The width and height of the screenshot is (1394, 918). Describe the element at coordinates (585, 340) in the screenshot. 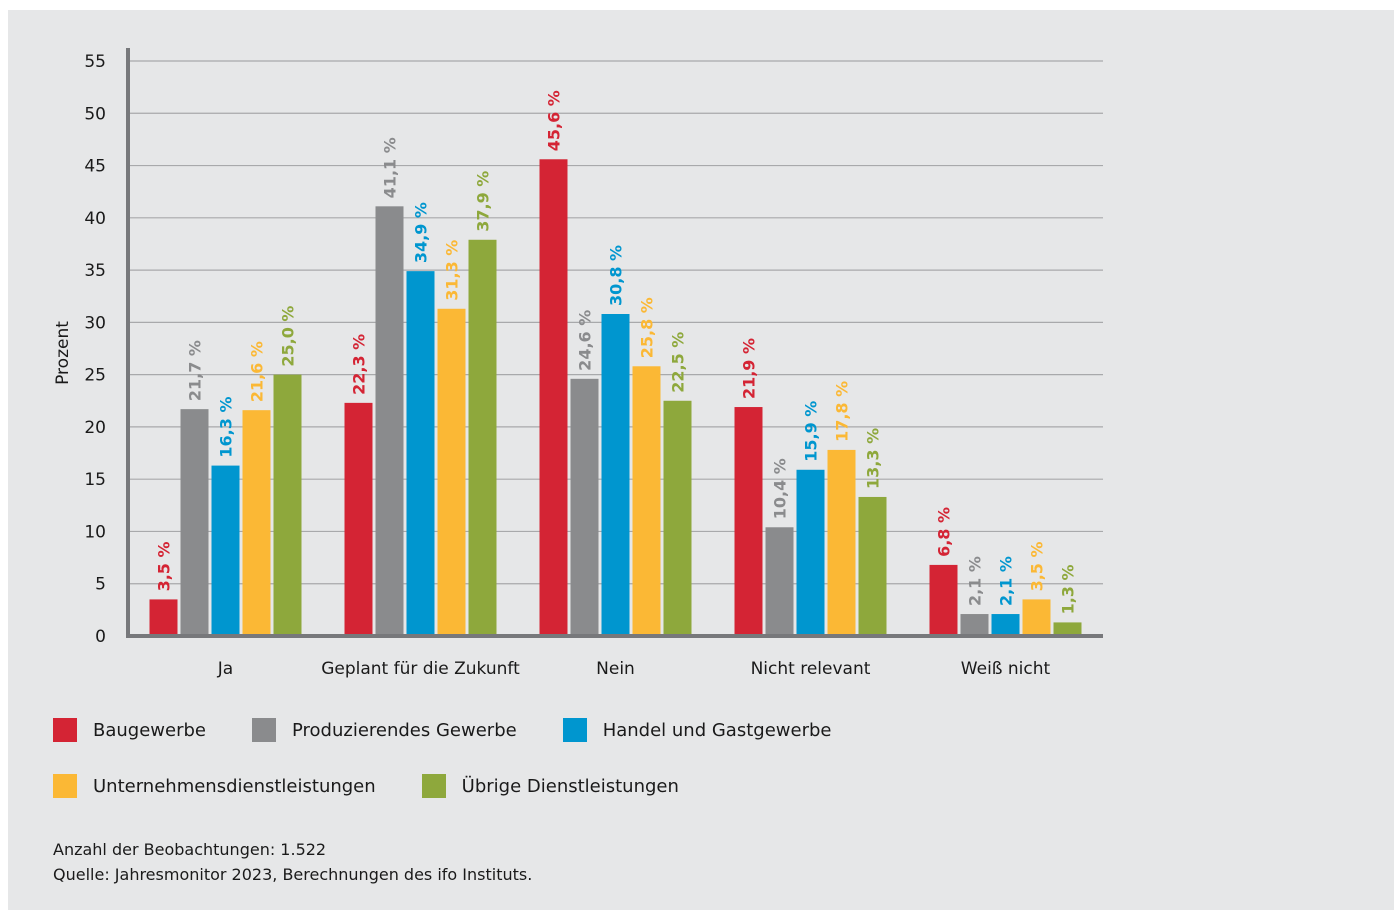

I see `data-label: 24,6 %` at that location.